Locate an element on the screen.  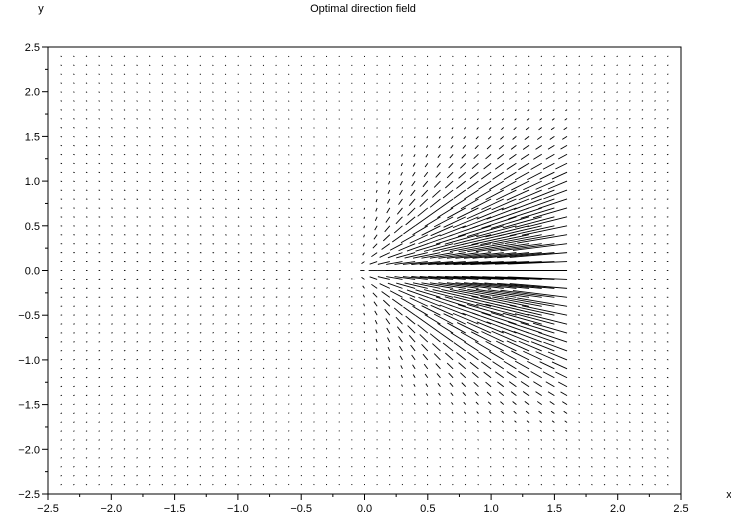
y-tick-label: −2.5 is located at coordinates (29, 495).